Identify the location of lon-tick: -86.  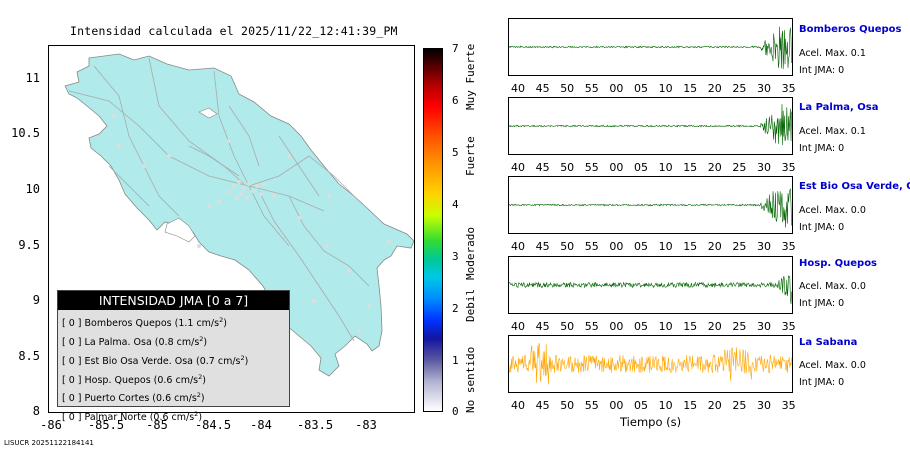
(51, 425).